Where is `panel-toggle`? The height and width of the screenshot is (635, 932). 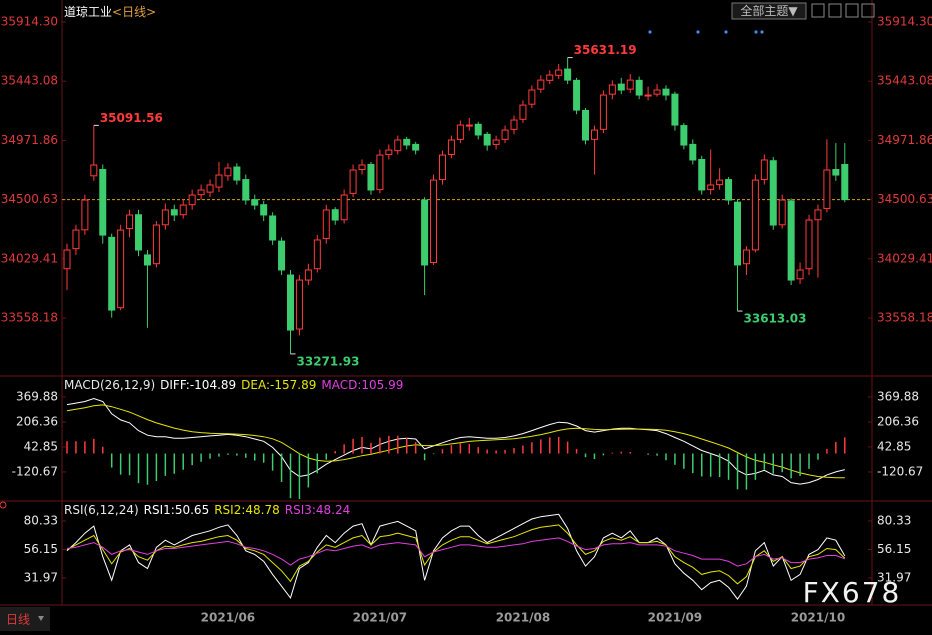
panel-toggle is located at coordinates (3, 505).